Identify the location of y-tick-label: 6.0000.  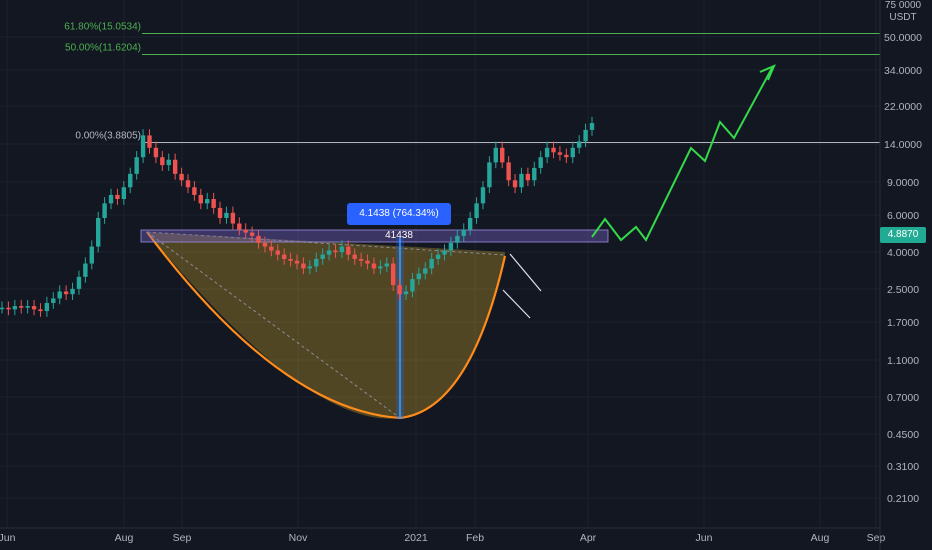
(903, 216).